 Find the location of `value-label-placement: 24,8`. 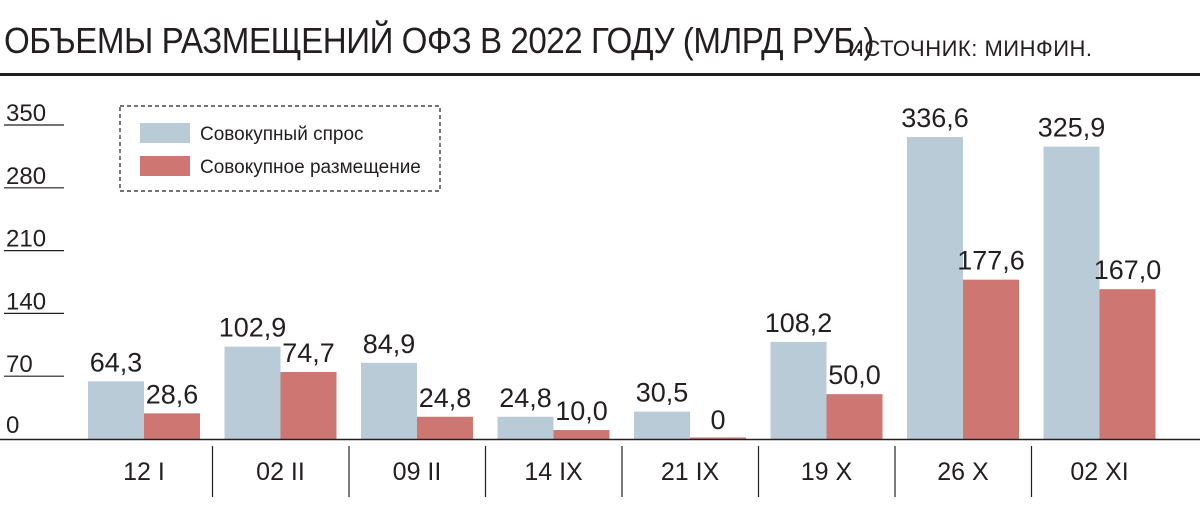

value-label-placement: 24,8 is located at coordinates (445, 398).